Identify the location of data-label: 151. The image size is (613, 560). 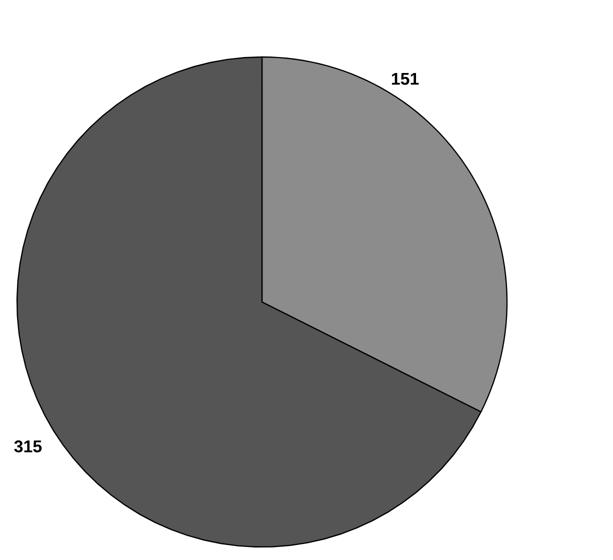
(405, 78).